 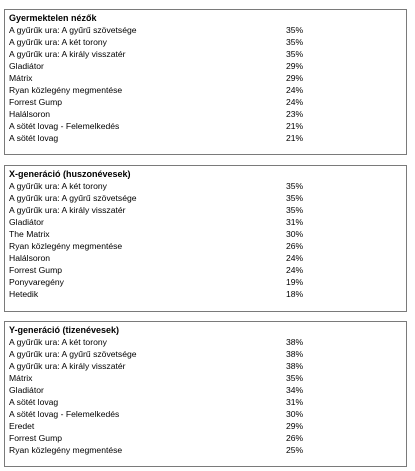 What do you see at coordinates (205, 378) in the screenshot?
I see `table-row: Mátrix 35%` at bounding box center [205, 378].